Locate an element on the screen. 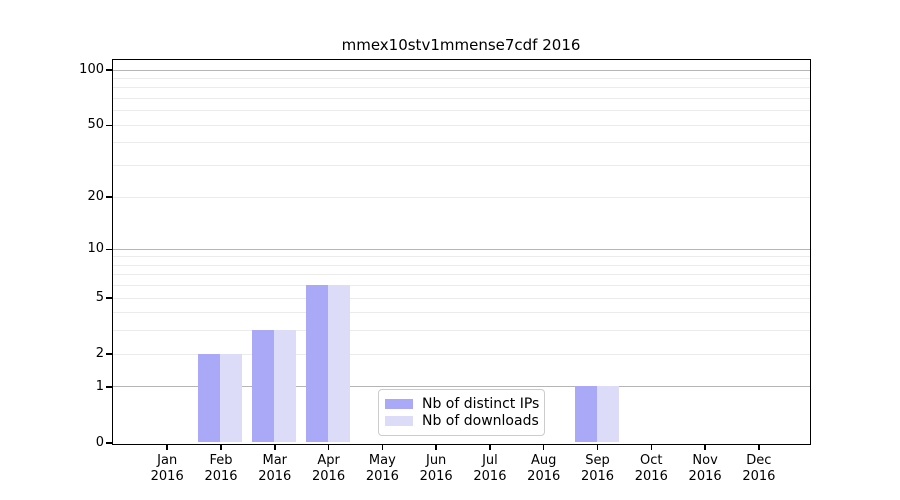 The image size is (900, 500). legend-label: Nb of distinct IPs is located at coordinates (481, 404).